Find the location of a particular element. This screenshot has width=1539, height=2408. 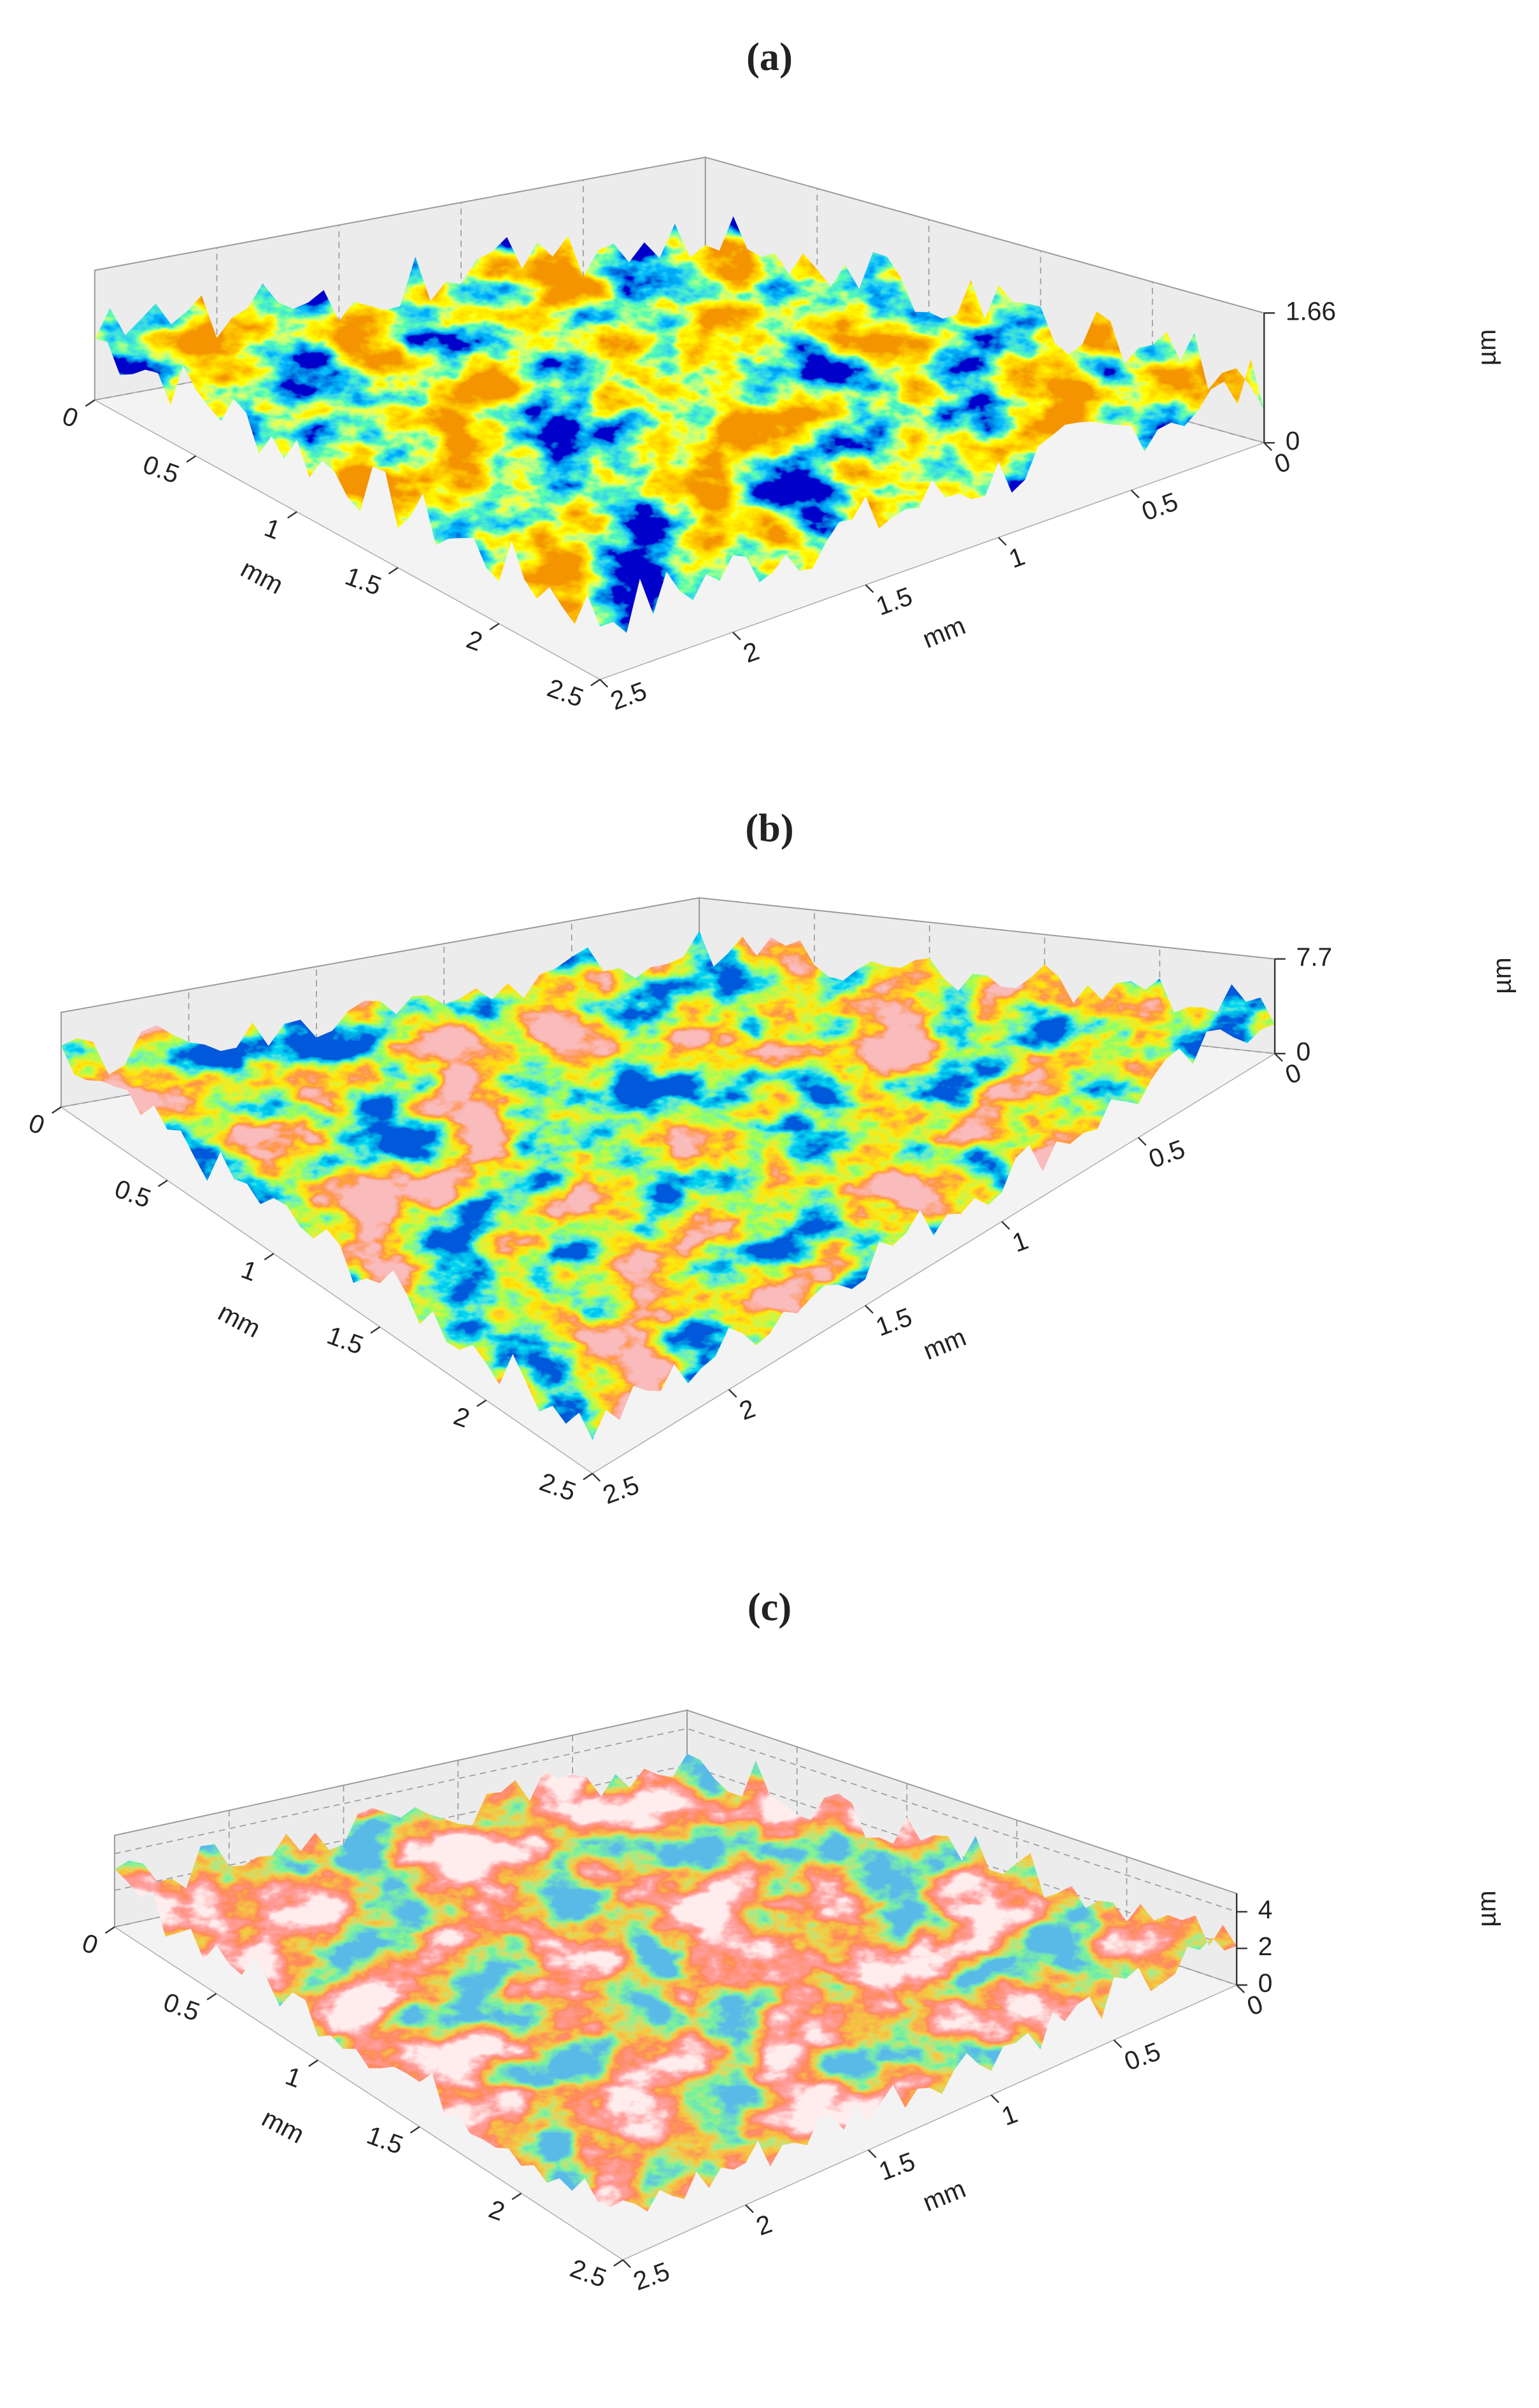

z-tick-label: 7.7 is located at coordinates (1314, 956).